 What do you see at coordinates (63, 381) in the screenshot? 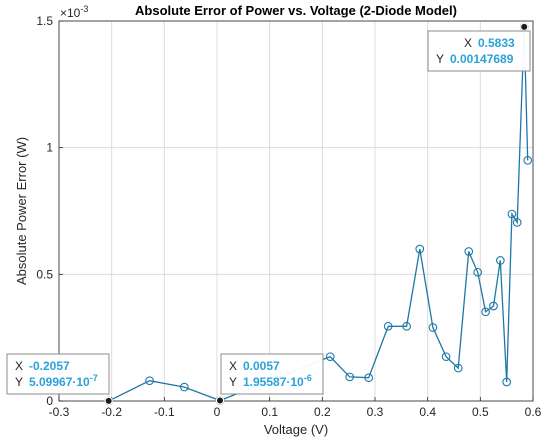
I see `datatip-y-value: 5.09967·10⁻⁷` at bounding box center [63, 381].